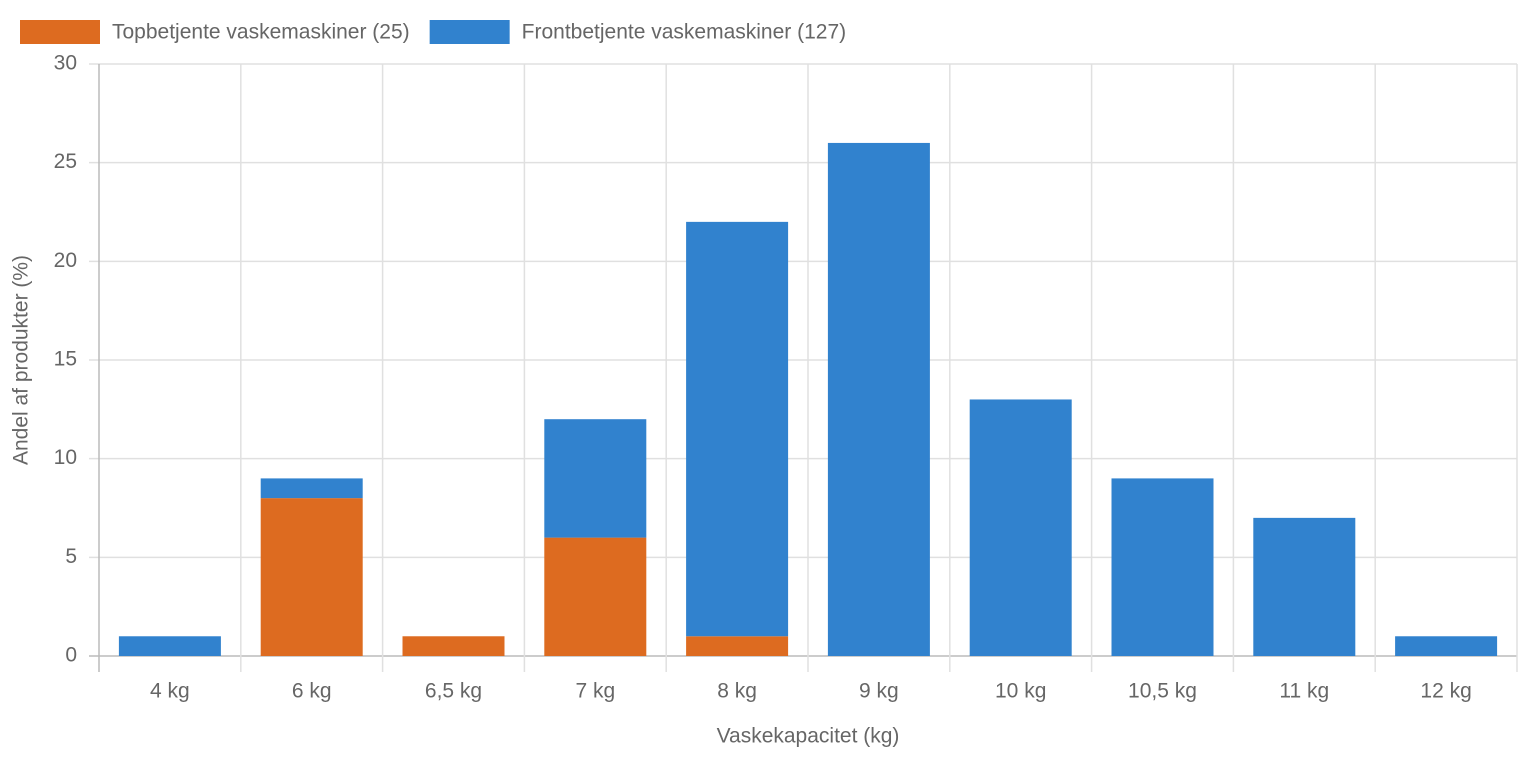 The width and height of the screenshot is (1518, 758). What do you see at coordinates (1162, 691) in the screenshot?
I see `x-tick-label: 10,5 kg` at bounding box center [1162, 691].